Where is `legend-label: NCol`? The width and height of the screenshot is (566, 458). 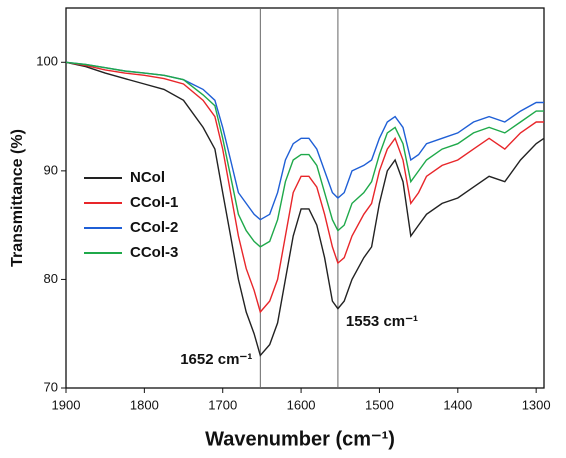 legend-label: NCol is located at coordinates (147, 177).